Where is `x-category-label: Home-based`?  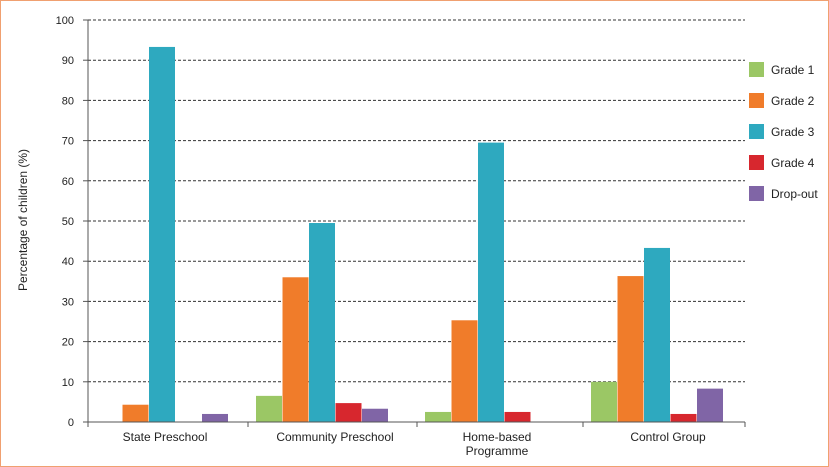
x-category-label: Home-based is located at coordinates (497, 437).